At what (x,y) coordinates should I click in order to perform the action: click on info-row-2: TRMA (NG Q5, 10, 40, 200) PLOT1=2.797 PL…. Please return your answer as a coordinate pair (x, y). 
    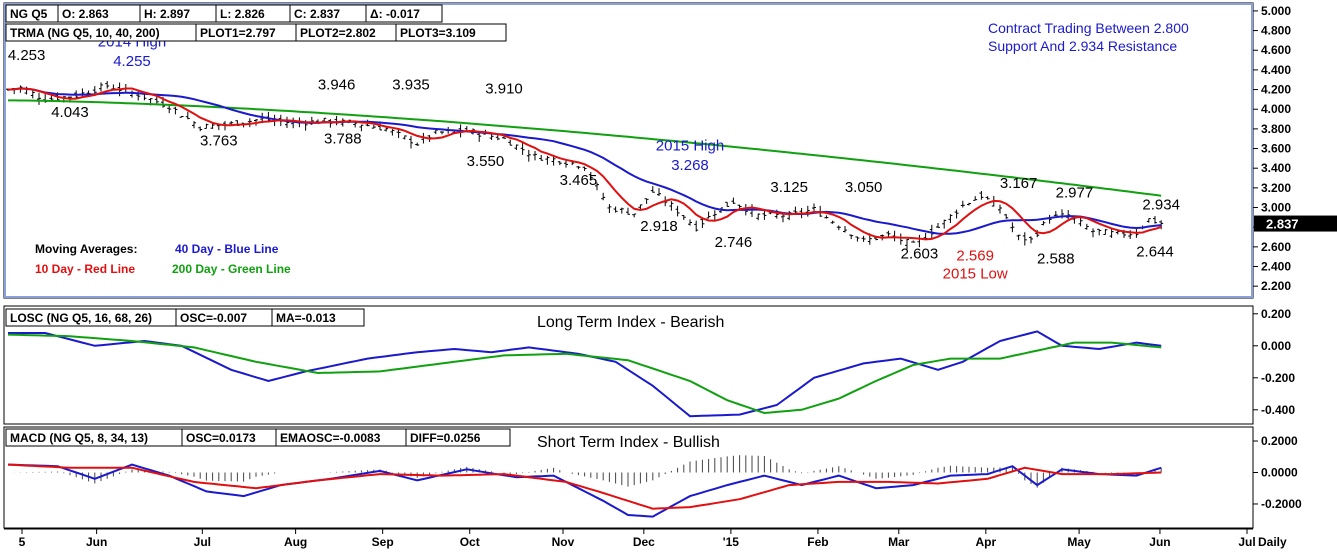
    Looking at the image, I should click on (256, 32).